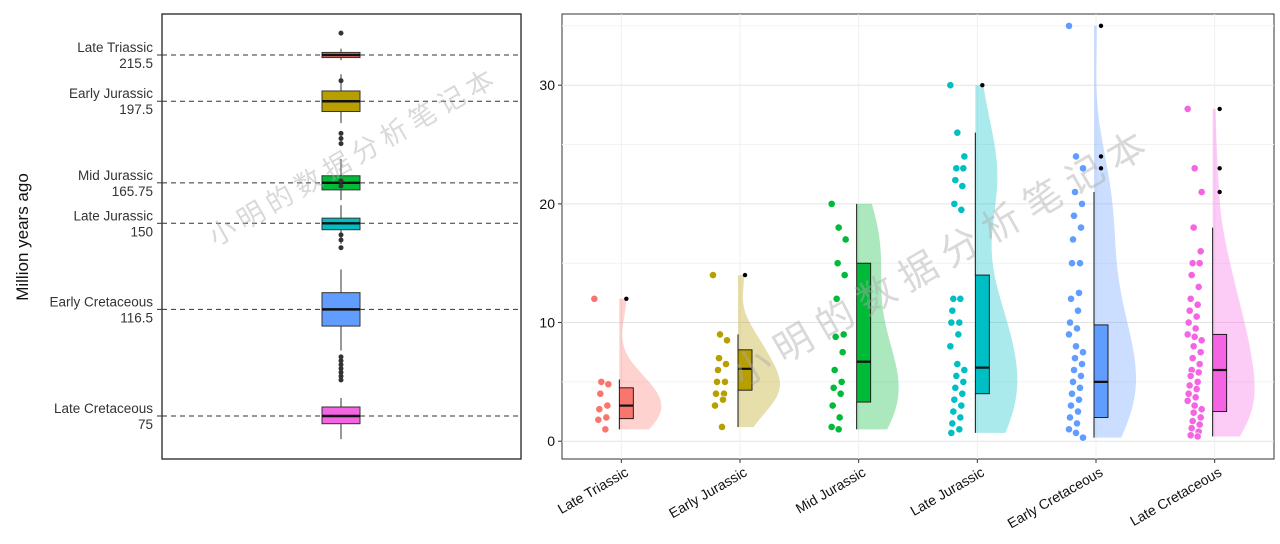  I want to click on cloud-early-cretaceous, so click(1100, 231).